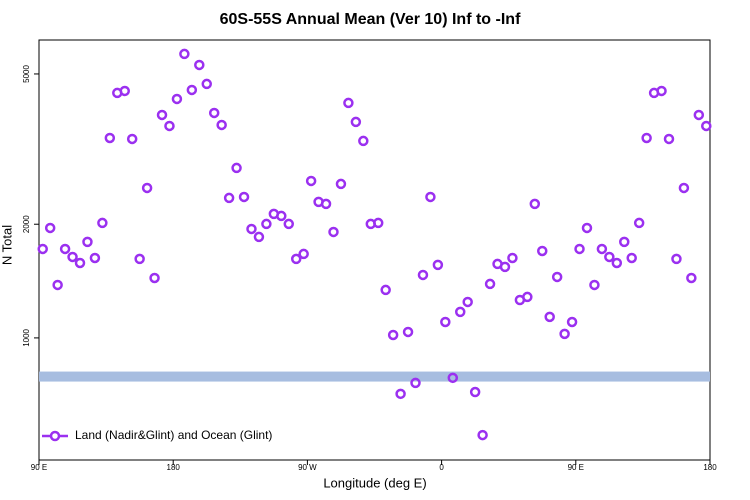 Image resolution: width=750 pixels, height=500 pixels. Describe the element at coordinates (370, 19) in the screenshot. I see `chart-title: 60S-55S Annual Mean (Ver 10) Inf to -Inf` at that location.